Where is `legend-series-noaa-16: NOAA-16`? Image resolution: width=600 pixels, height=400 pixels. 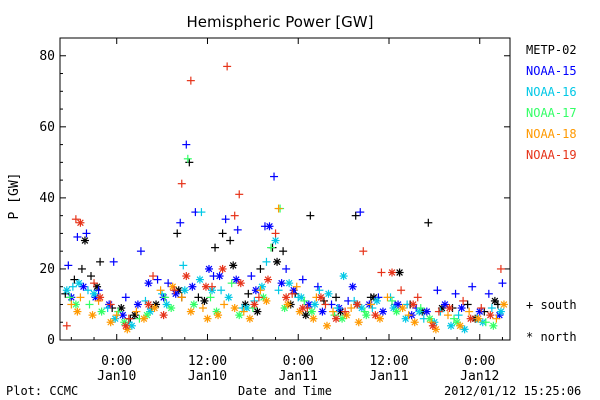
legend-series-noaa-16: NOAA-16 is located at coordinates (551, 92).